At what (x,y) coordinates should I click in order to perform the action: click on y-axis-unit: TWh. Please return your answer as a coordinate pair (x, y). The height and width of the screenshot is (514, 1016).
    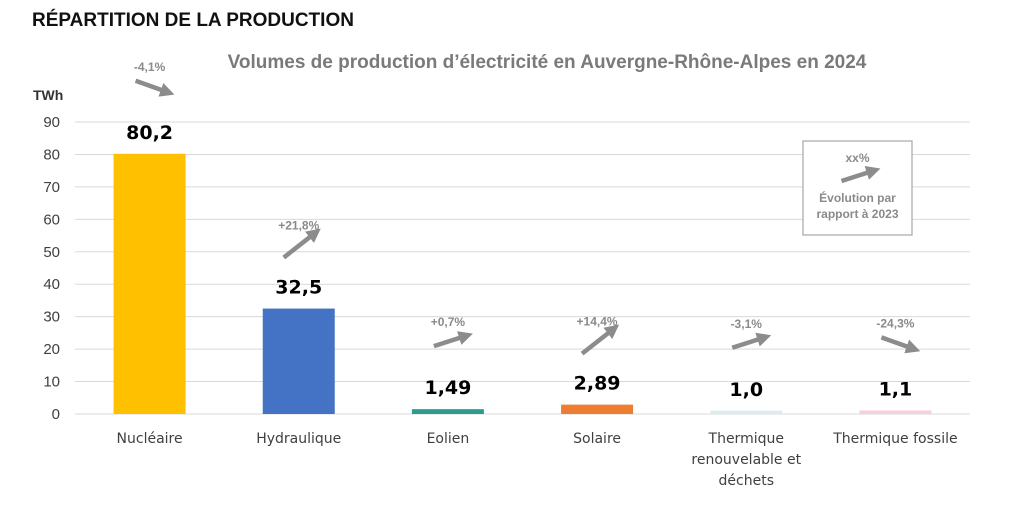
    Looking at the image, I should click on (48, 95).